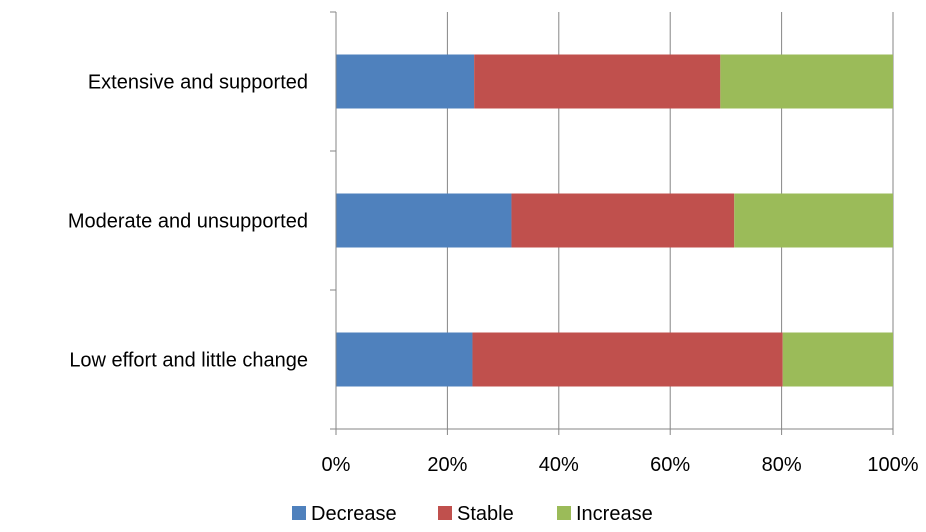 Image resolution: width=926 pixels, height=532 pixels. I want to click on x-tick-label: 40%, so click(559, 465).